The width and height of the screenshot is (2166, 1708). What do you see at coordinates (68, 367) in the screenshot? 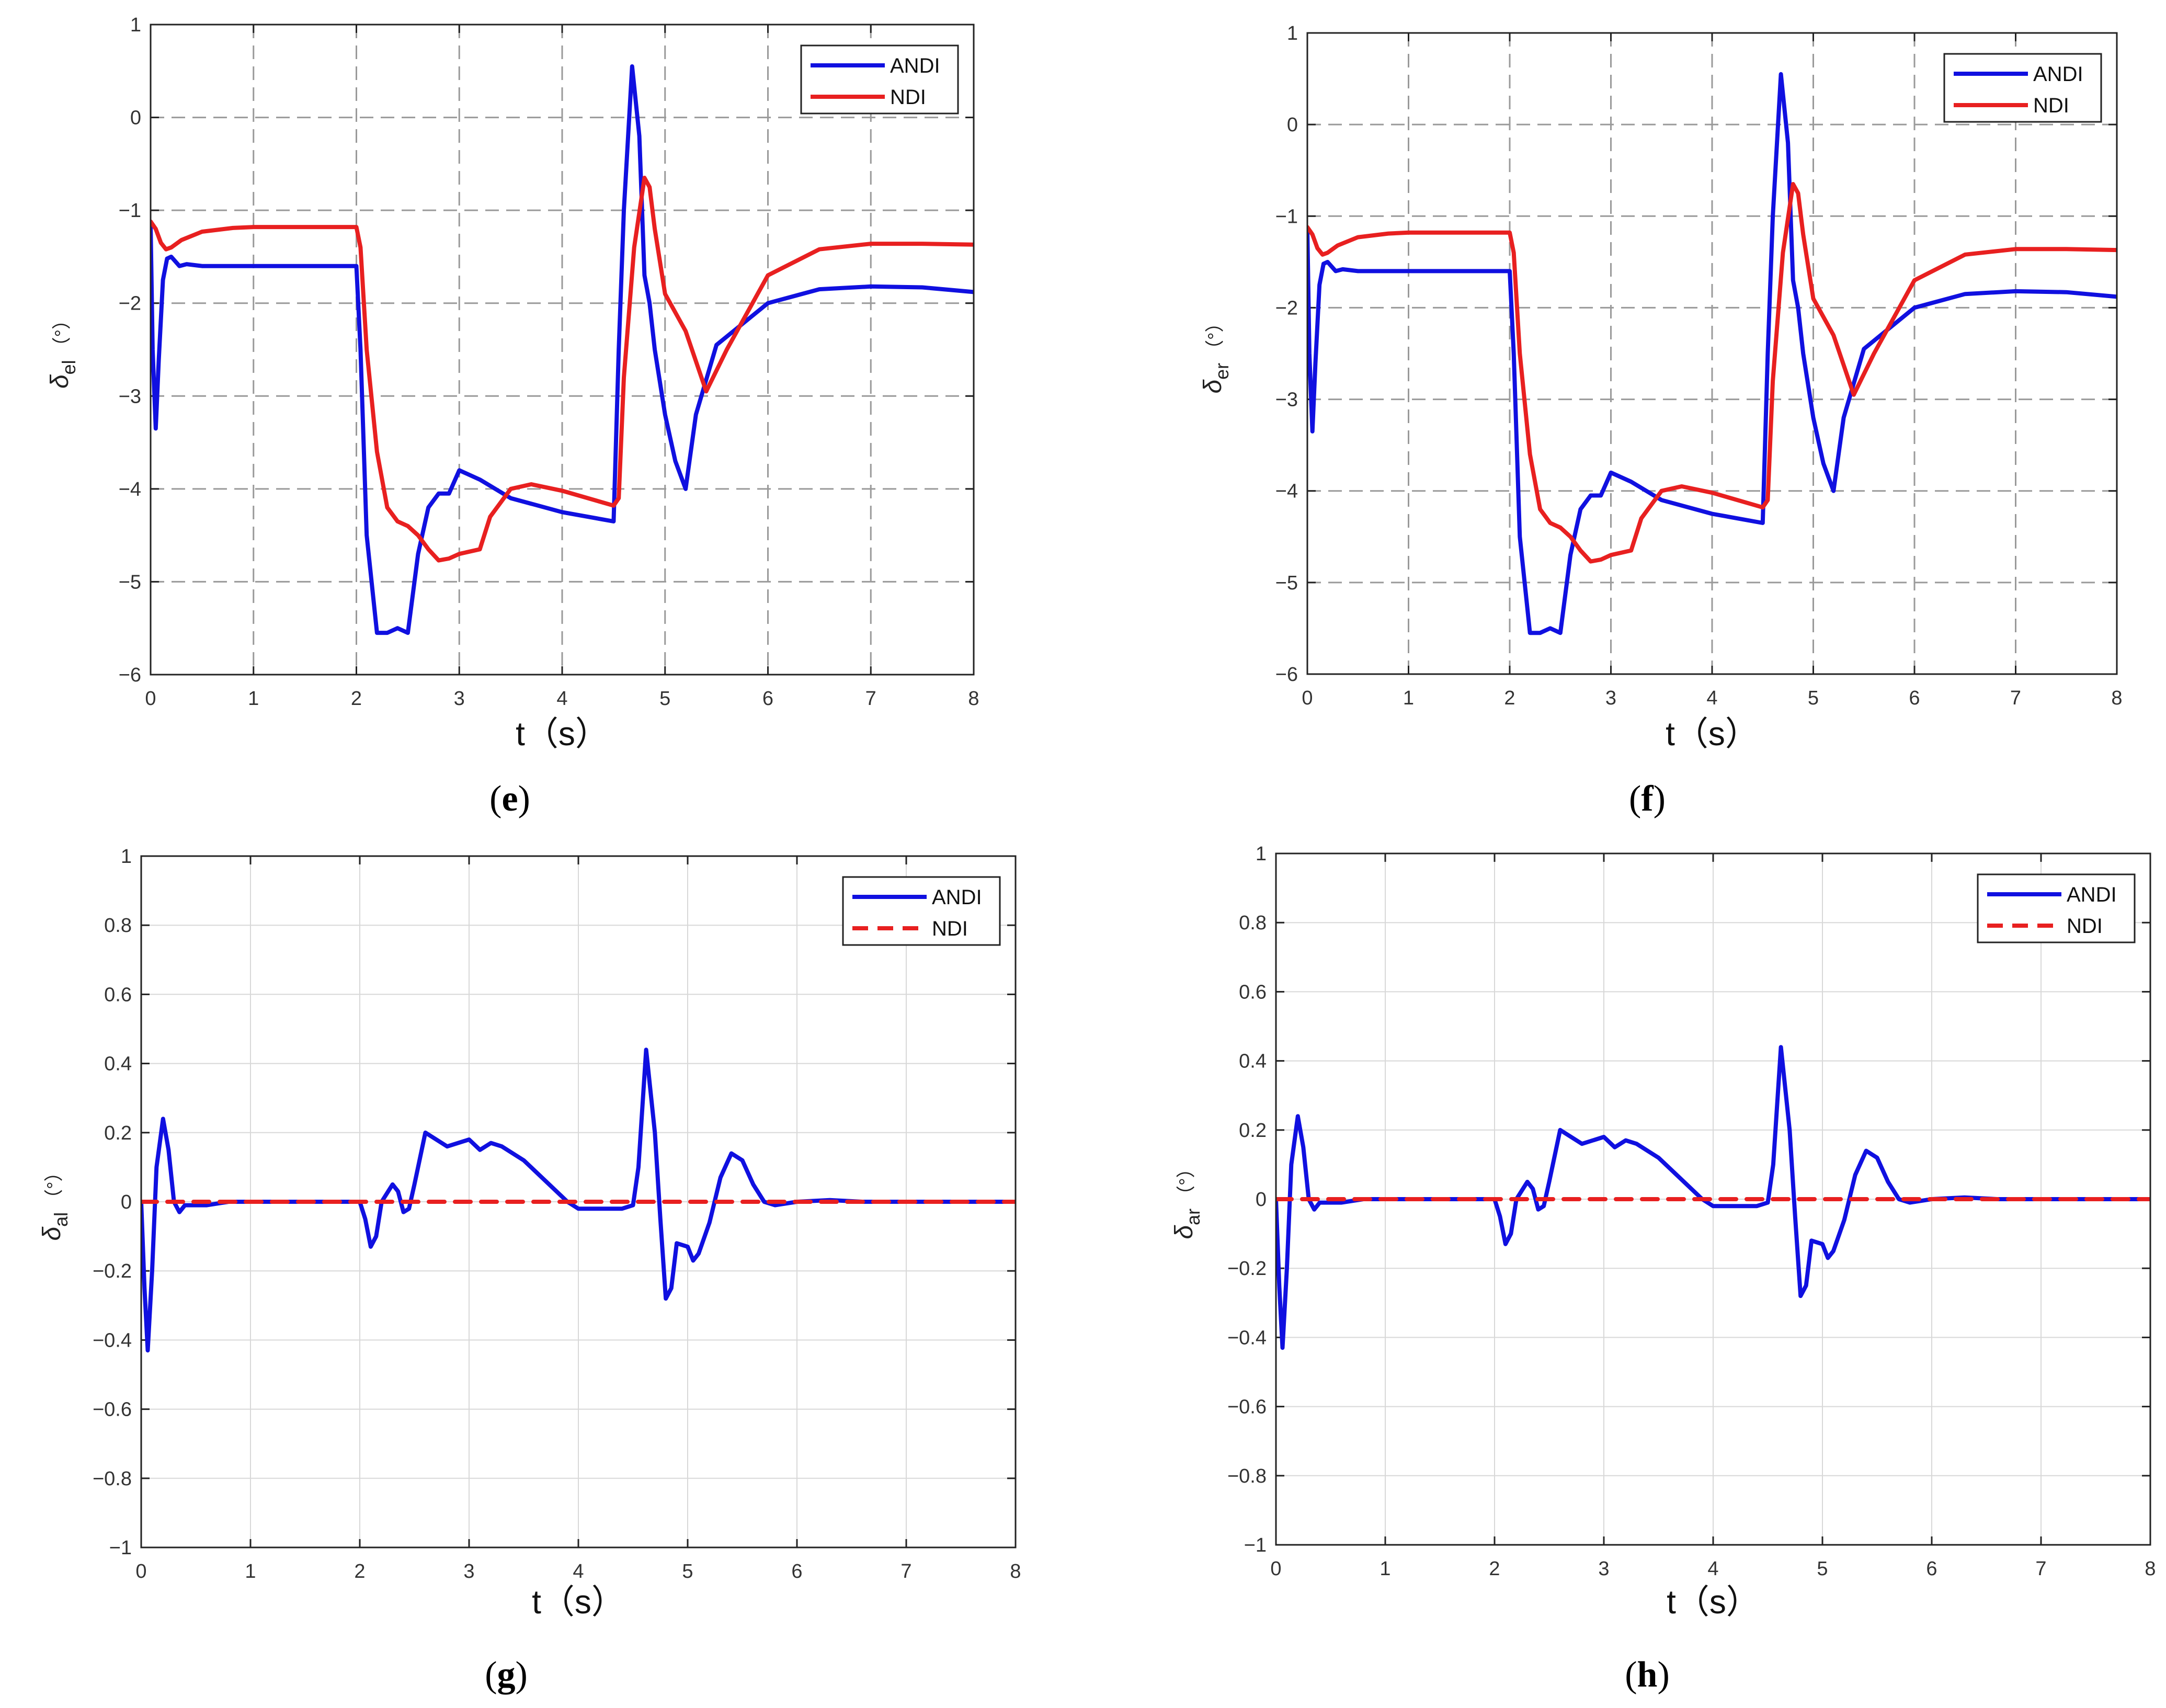
I see `y-axis-subscript: el` at bounding box center [68, 367].